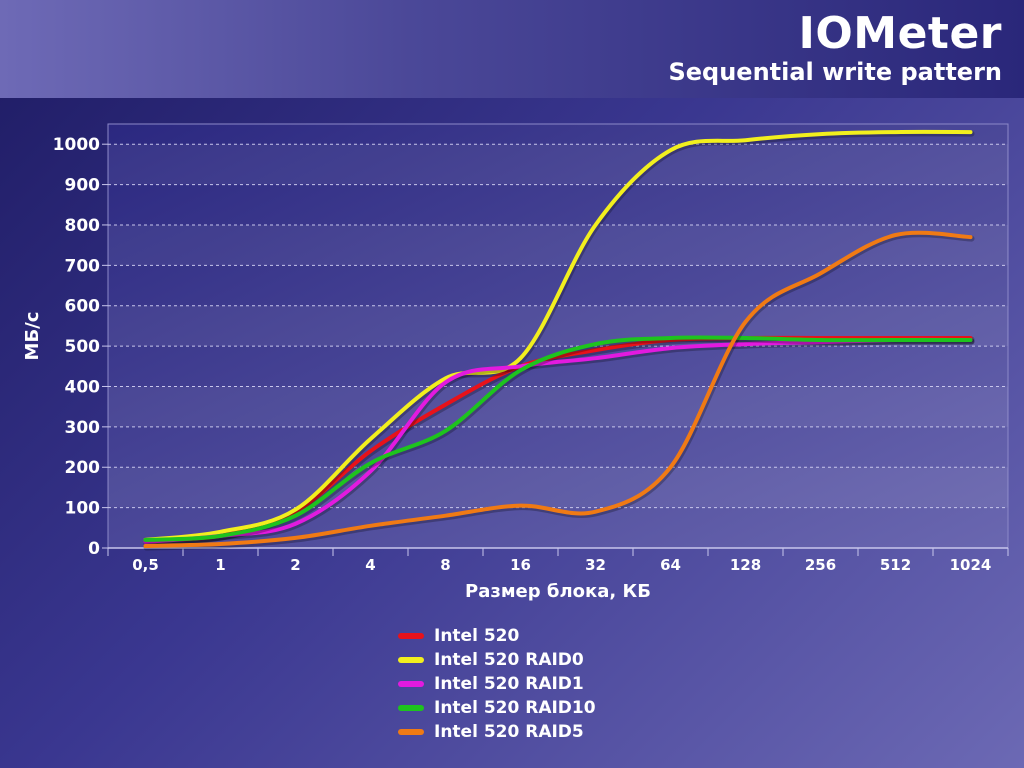 Image resolution: width=1024 pixels, height=768 pixels. What do you see at coordinates (509, 660) in the screenshot?
I see `legend-label: Intel 520 RAID0` at bounding box center [509, 660].